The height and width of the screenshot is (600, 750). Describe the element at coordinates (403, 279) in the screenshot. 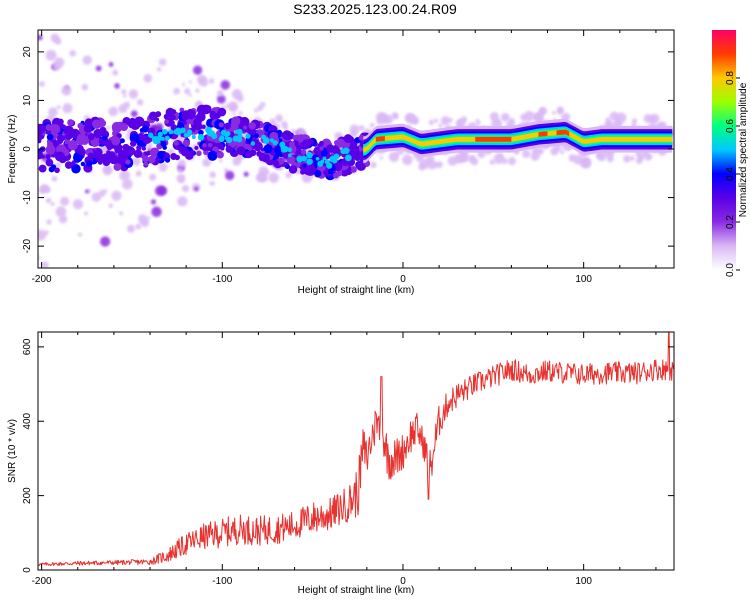

I see `x-tick-label: 0` at that location.